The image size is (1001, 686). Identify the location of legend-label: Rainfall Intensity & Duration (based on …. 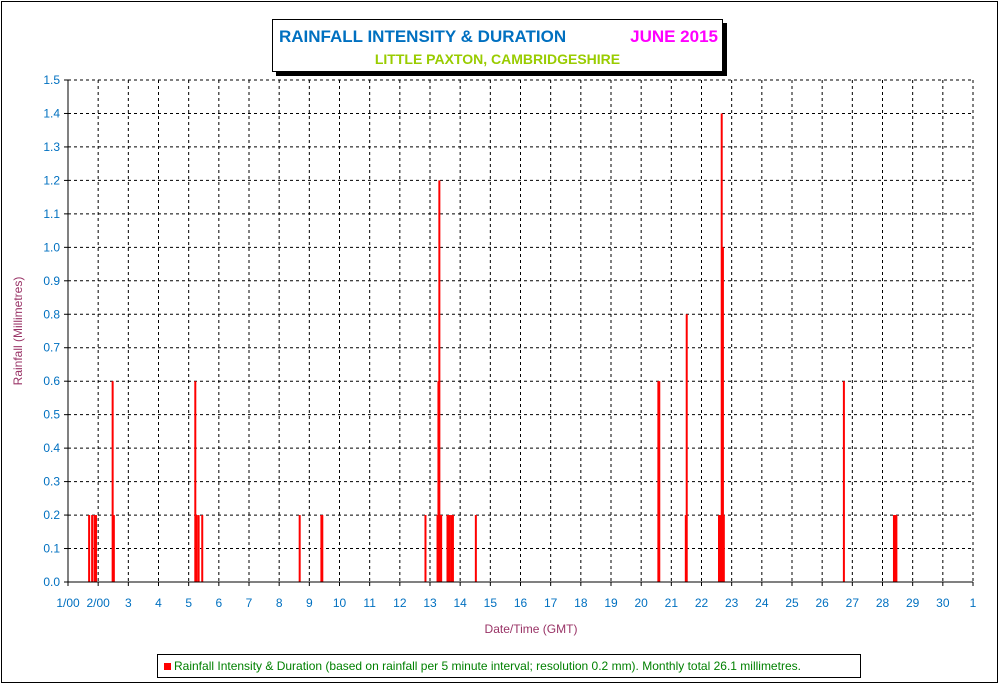
(487, 666).